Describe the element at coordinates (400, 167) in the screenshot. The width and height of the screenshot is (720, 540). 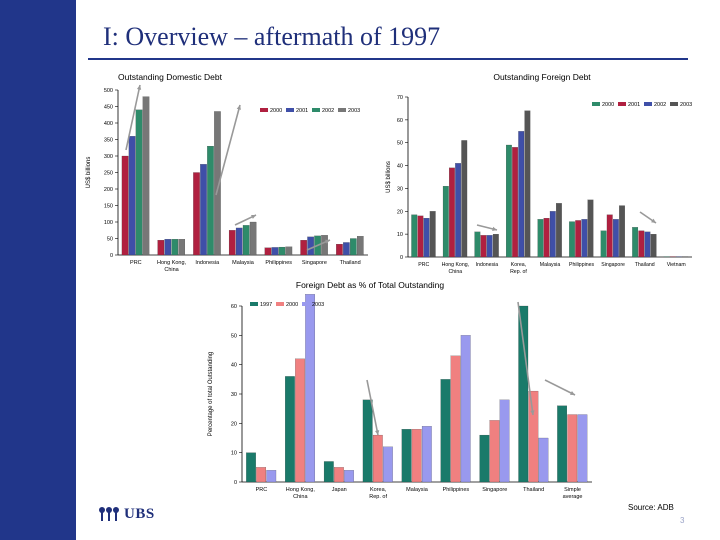
I see `y-tick-label: 40` at that location.